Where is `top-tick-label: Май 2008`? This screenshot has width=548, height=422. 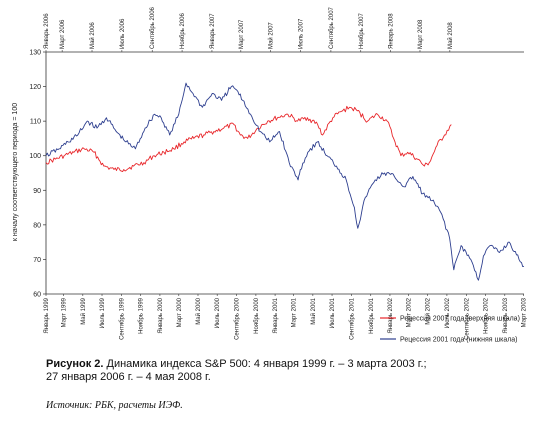 top-tick-label: Май 2008 is located at coordinates (450, 35).